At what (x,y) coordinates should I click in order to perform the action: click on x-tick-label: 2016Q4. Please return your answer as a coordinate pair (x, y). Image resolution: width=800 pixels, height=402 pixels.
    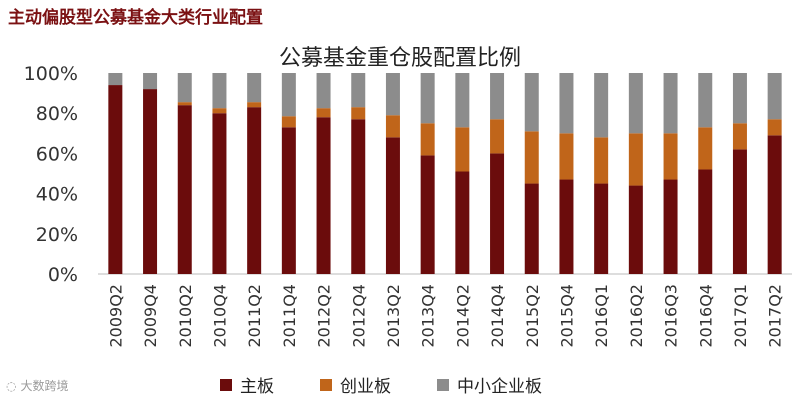
    Looking at the image, I should click on (705, 316).